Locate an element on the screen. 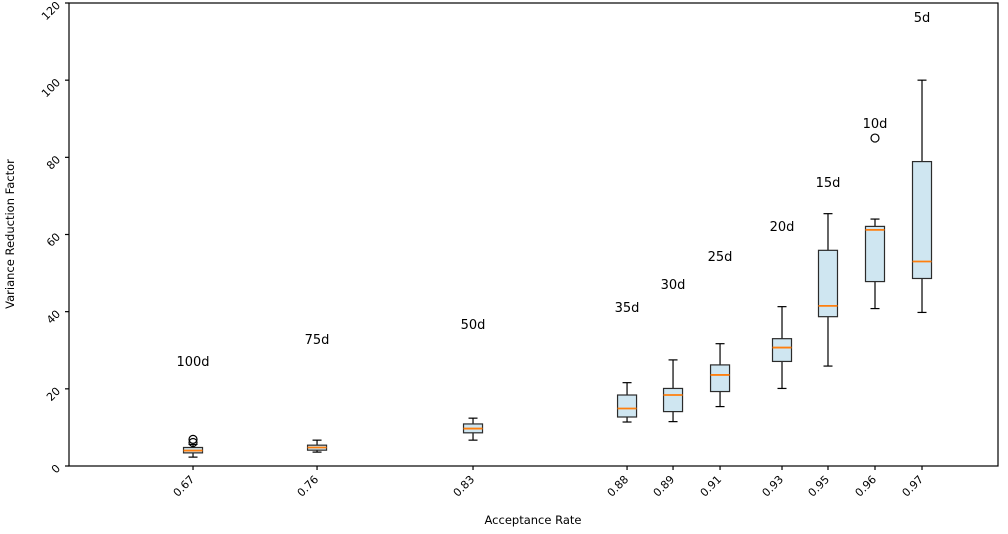 This screenshot has height=534, width=1008. x-tick-label: 0.76 is located at coordinates (308, 486).